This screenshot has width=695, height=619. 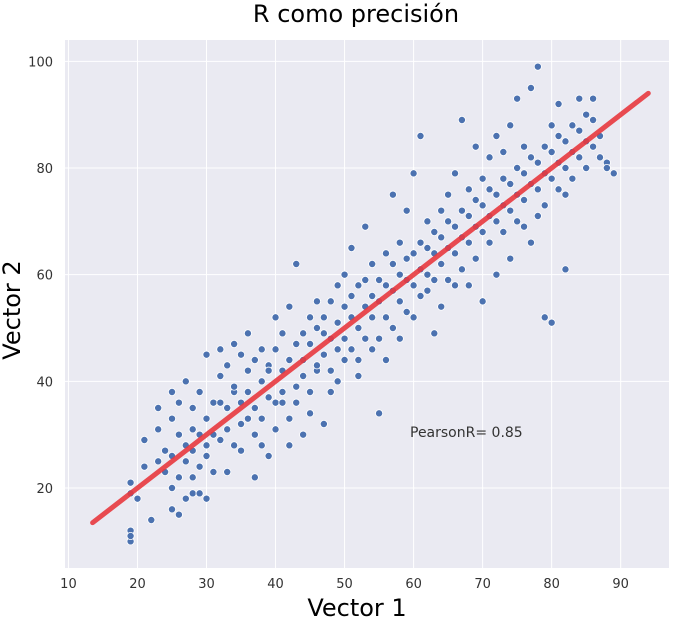 What do you see at coordinates (344, 584) in the screenshot?
I see `x-tick-label: 50` at bounding box center [344, 584].